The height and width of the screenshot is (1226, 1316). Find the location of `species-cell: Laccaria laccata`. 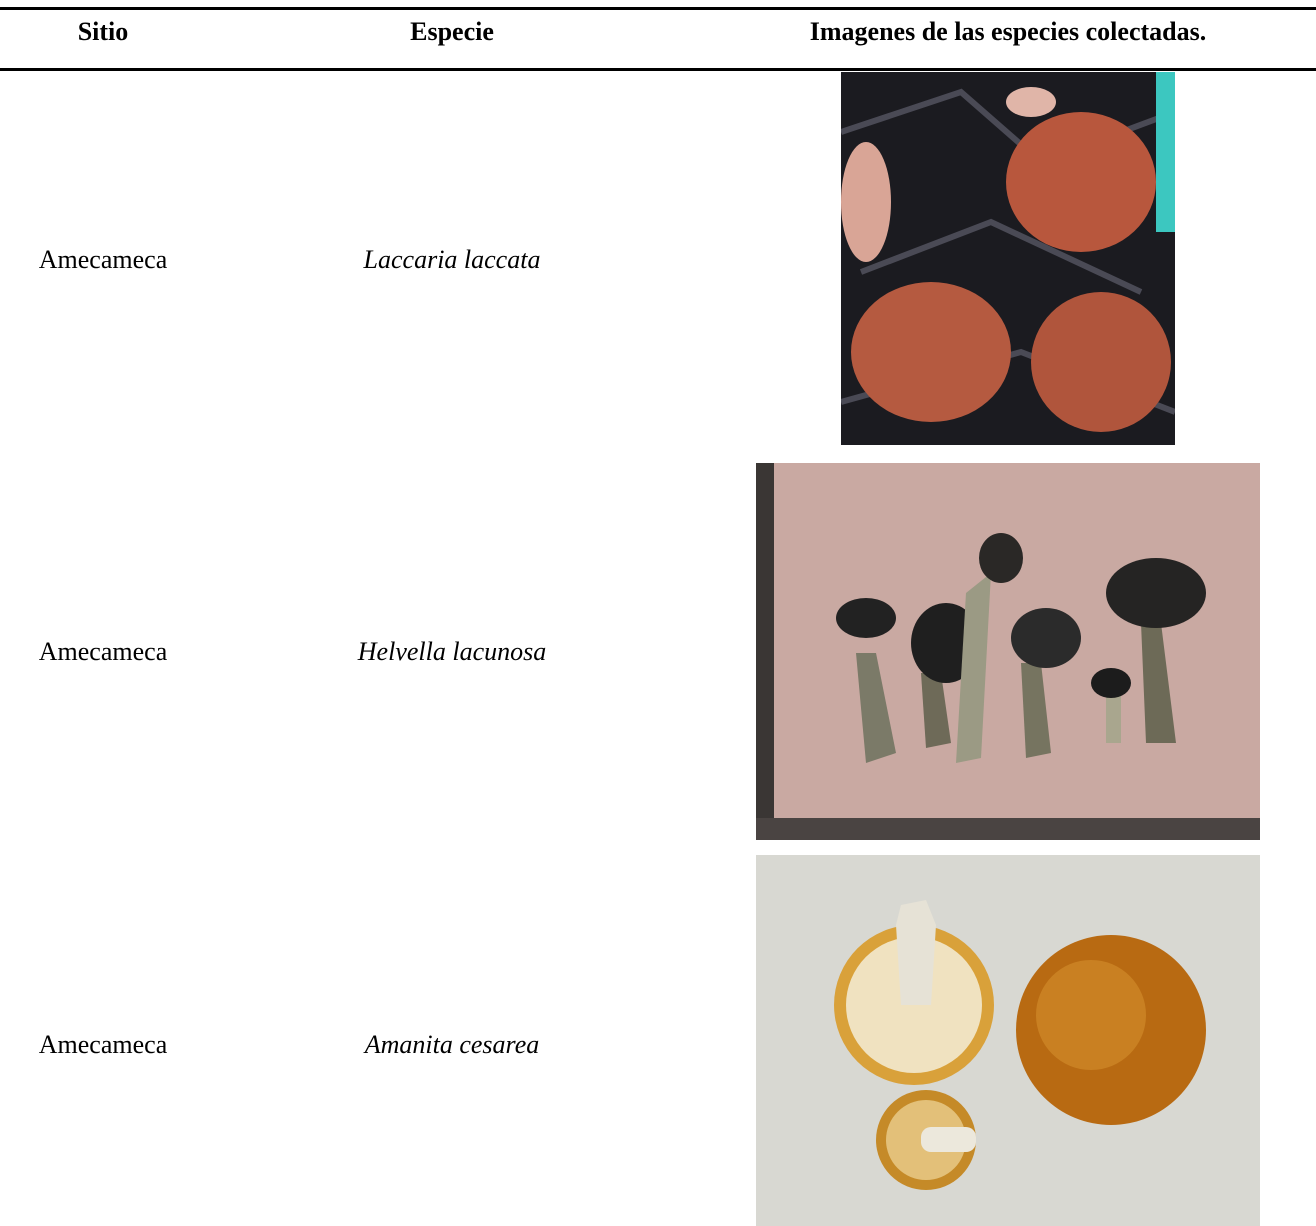

species-cell: Laccaria laccata is located at coordinates (452, 259).